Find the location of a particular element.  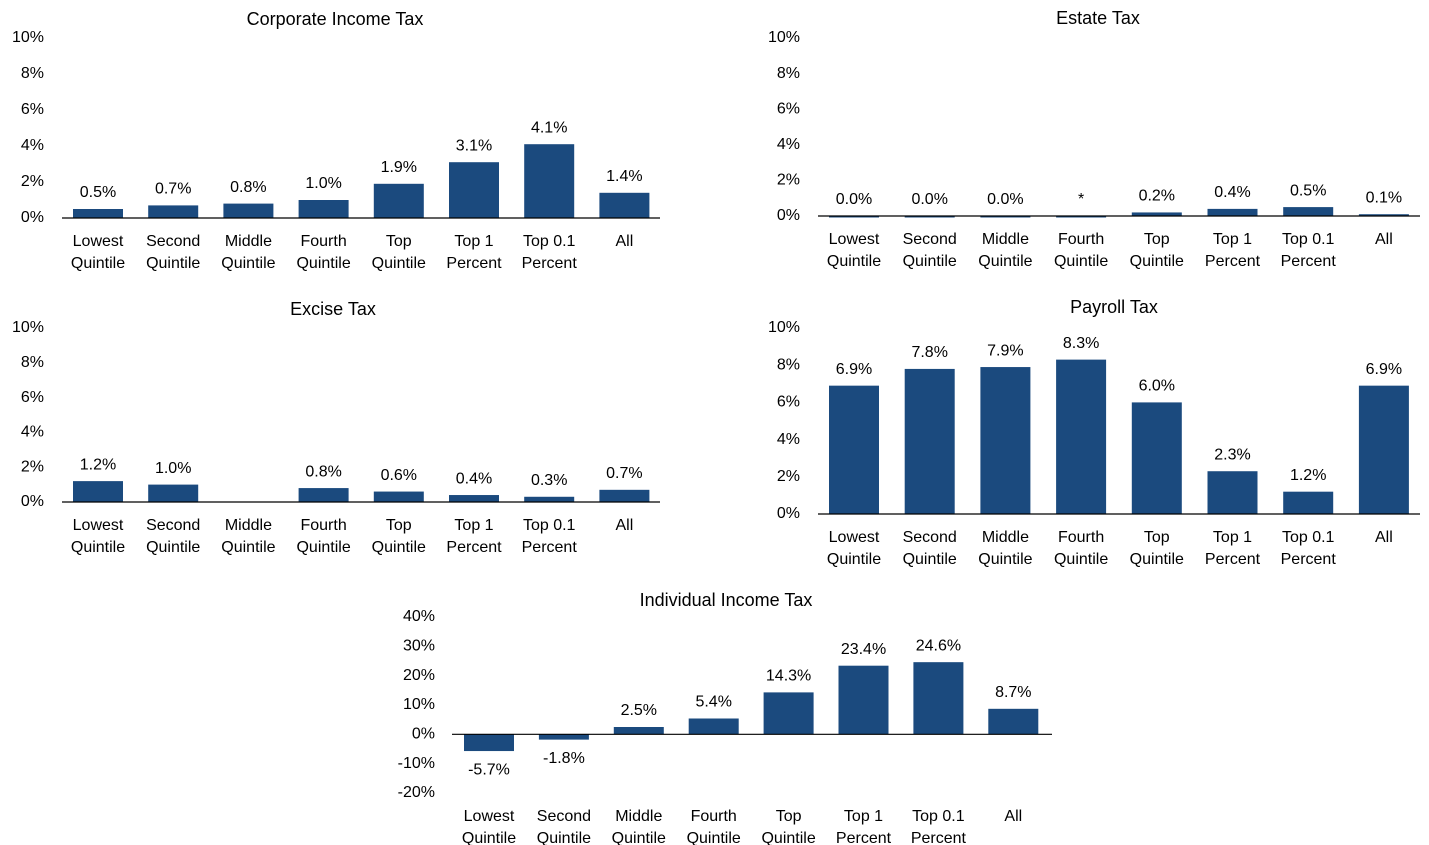

chart-title: Individual Income Tax is located at coordinates (726, 600).